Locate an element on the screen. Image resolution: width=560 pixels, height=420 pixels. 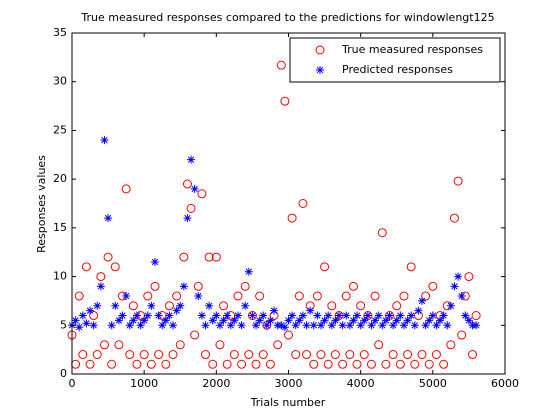
legend-label: Predicted responses is located at coordinates (397, 69).